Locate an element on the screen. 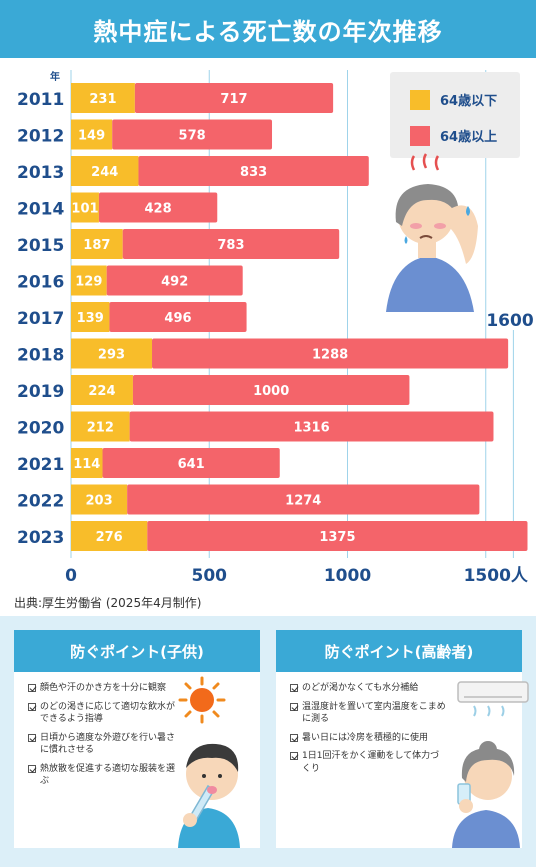 Image resolution: width=536 pixels, height=867 pixels. data-label: 1274 is located at coordinates (303, 501).